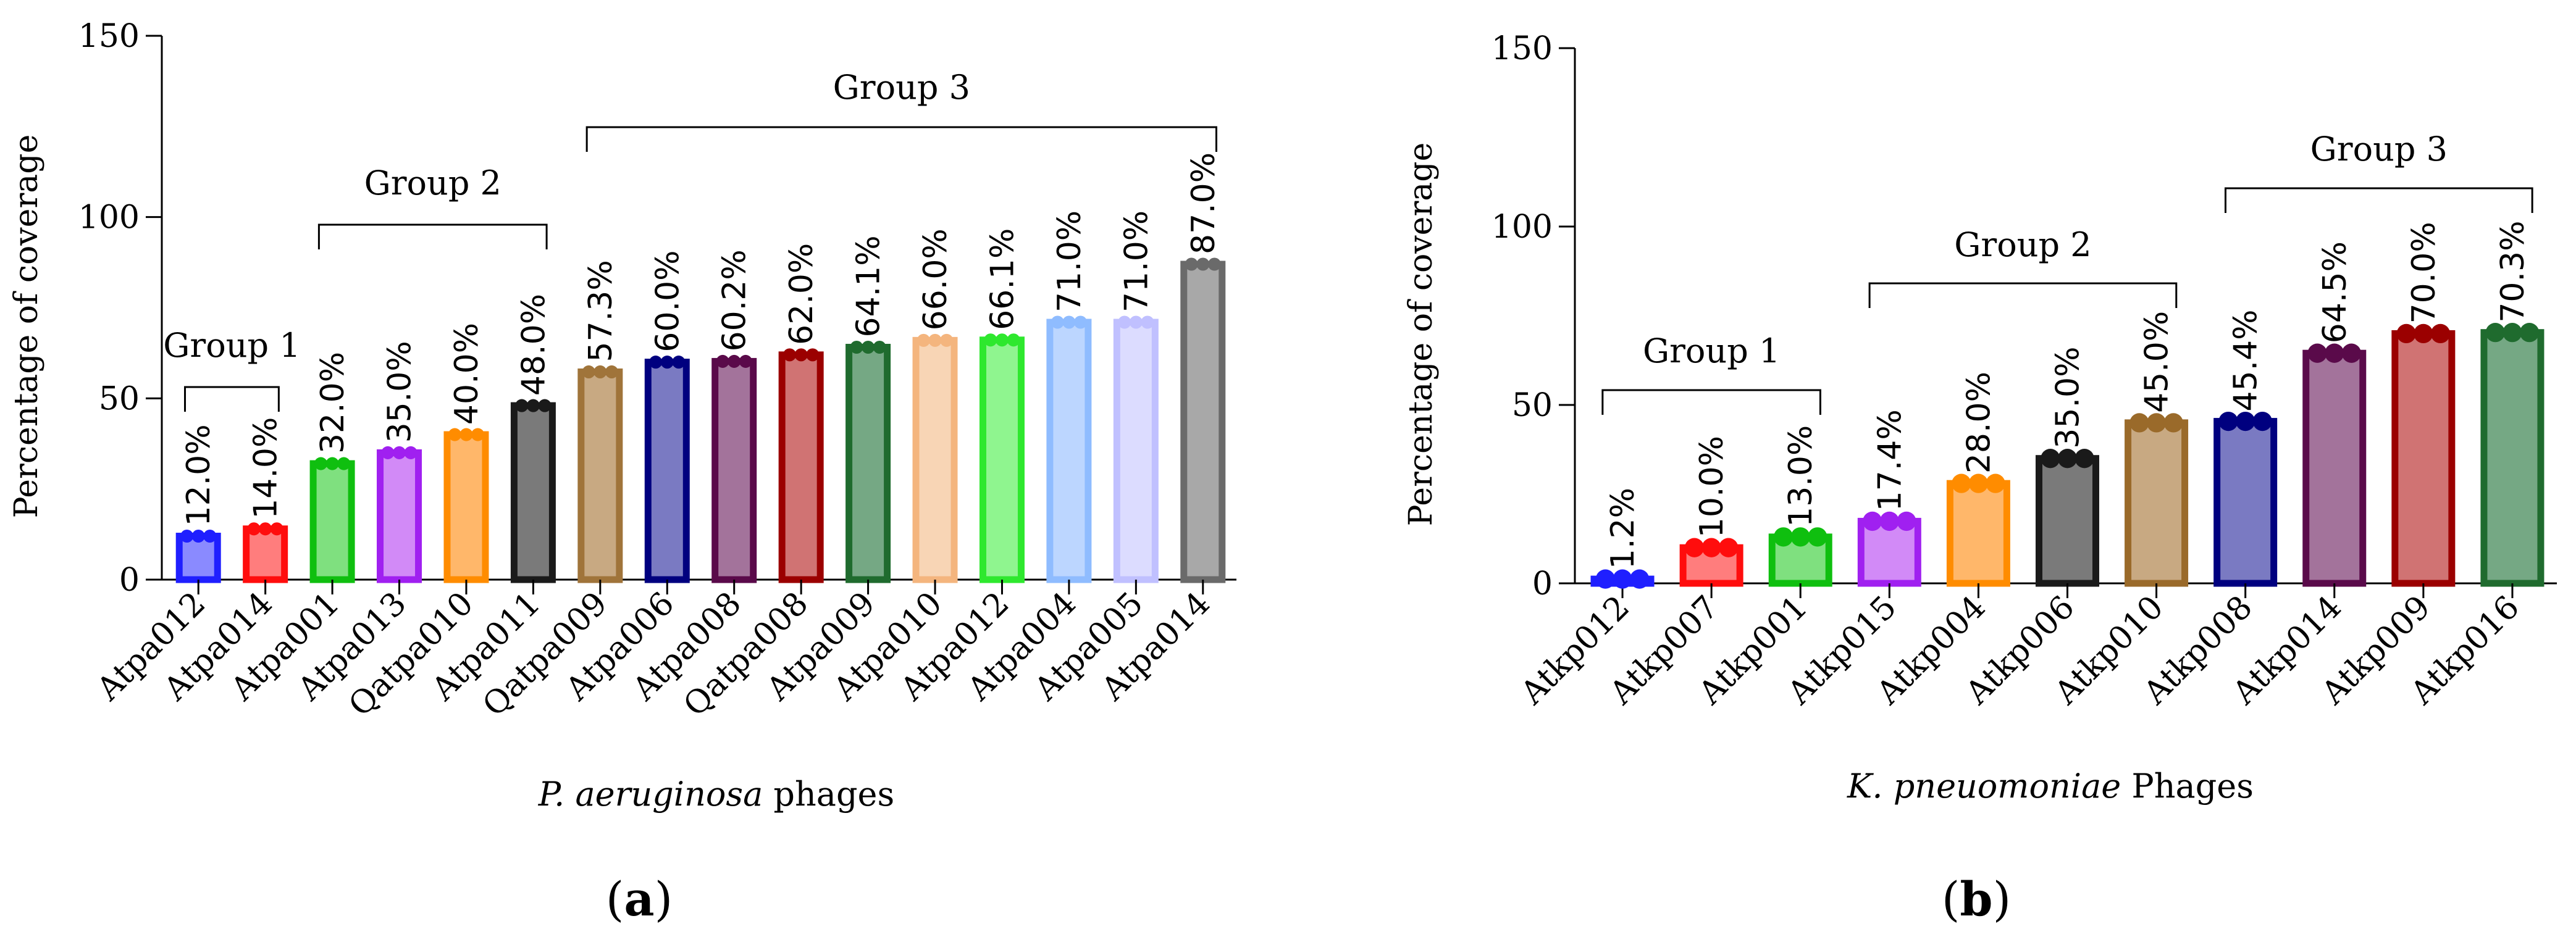 This screenshot has height=950, width=2576. Describe the element at coordinates (639, 899) in the screenshot. I see `panel-a-panel-label: (a)` at that location.